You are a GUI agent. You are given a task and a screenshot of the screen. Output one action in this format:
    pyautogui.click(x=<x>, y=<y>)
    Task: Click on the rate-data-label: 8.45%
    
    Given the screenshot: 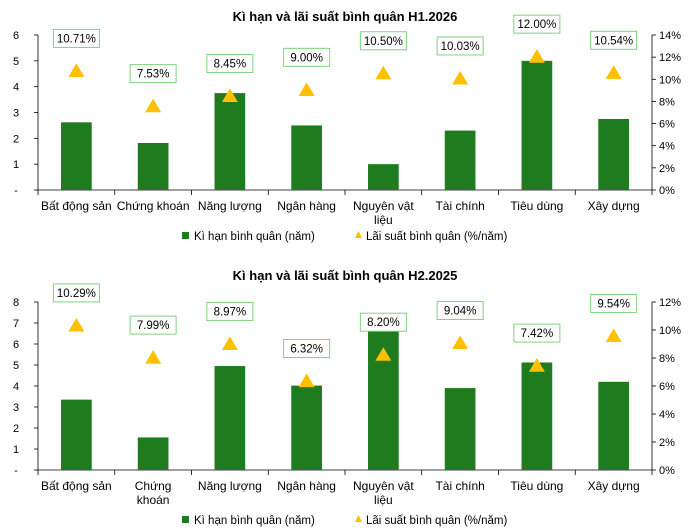 What is the action you would take?
    pyautogui.click(x=230, y=64)
    